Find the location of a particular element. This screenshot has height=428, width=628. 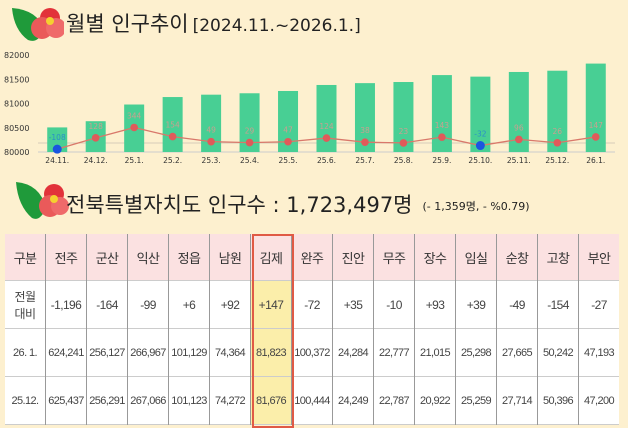

column-header: 무주 is located at coordinates (394, 257).